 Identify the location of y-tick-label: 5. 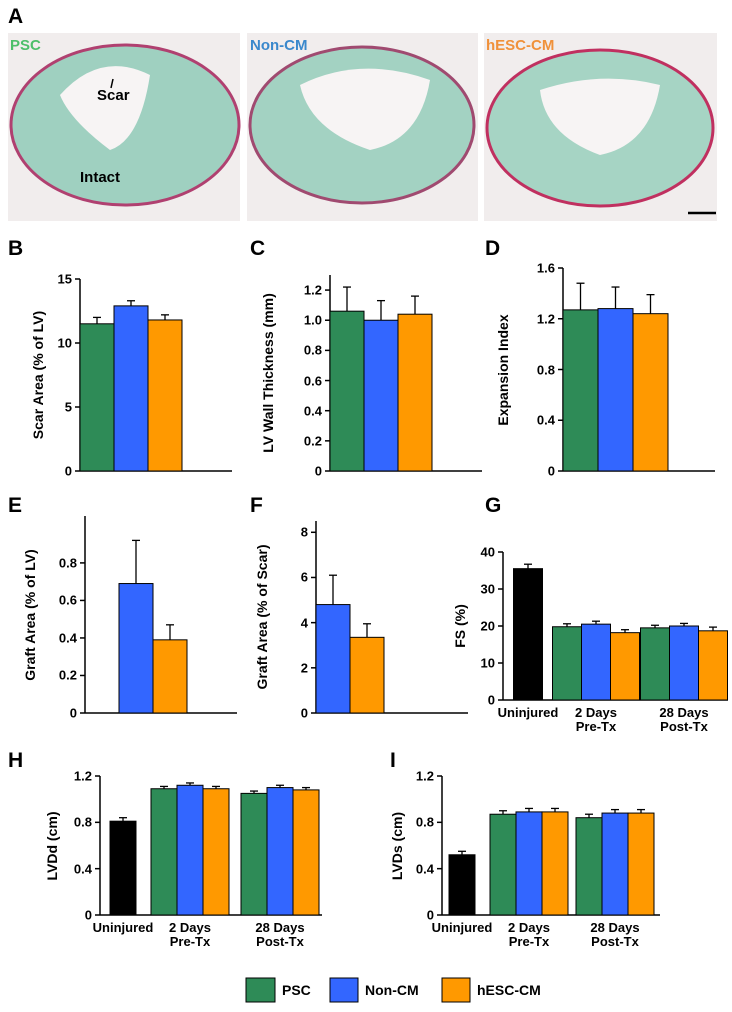
(68, 407).